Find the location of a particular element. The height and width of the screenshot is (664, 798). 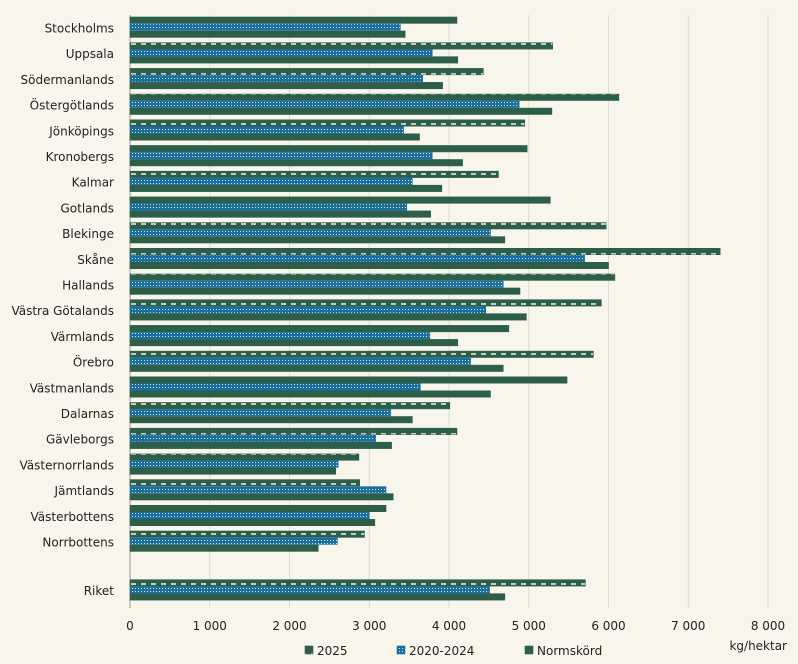

category-label: Jämtlands is located at coordinates (84, 491).